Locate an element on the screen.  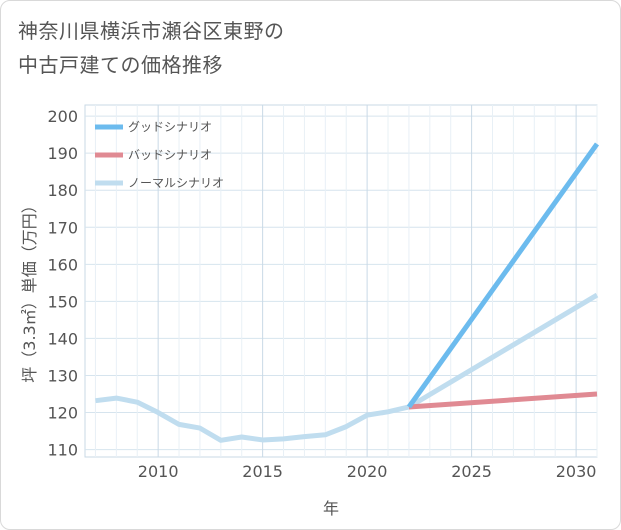
chart-title-line-1: 神奈川県横浜市瀬谷区東野の is located at coordinates (151, 31).